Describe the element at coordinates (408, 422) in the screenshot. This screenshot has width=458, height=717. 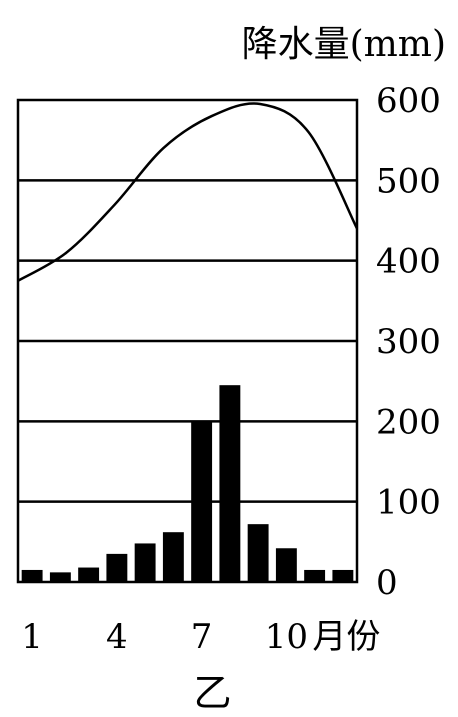
I see `y-tick-label: 200` at that location.